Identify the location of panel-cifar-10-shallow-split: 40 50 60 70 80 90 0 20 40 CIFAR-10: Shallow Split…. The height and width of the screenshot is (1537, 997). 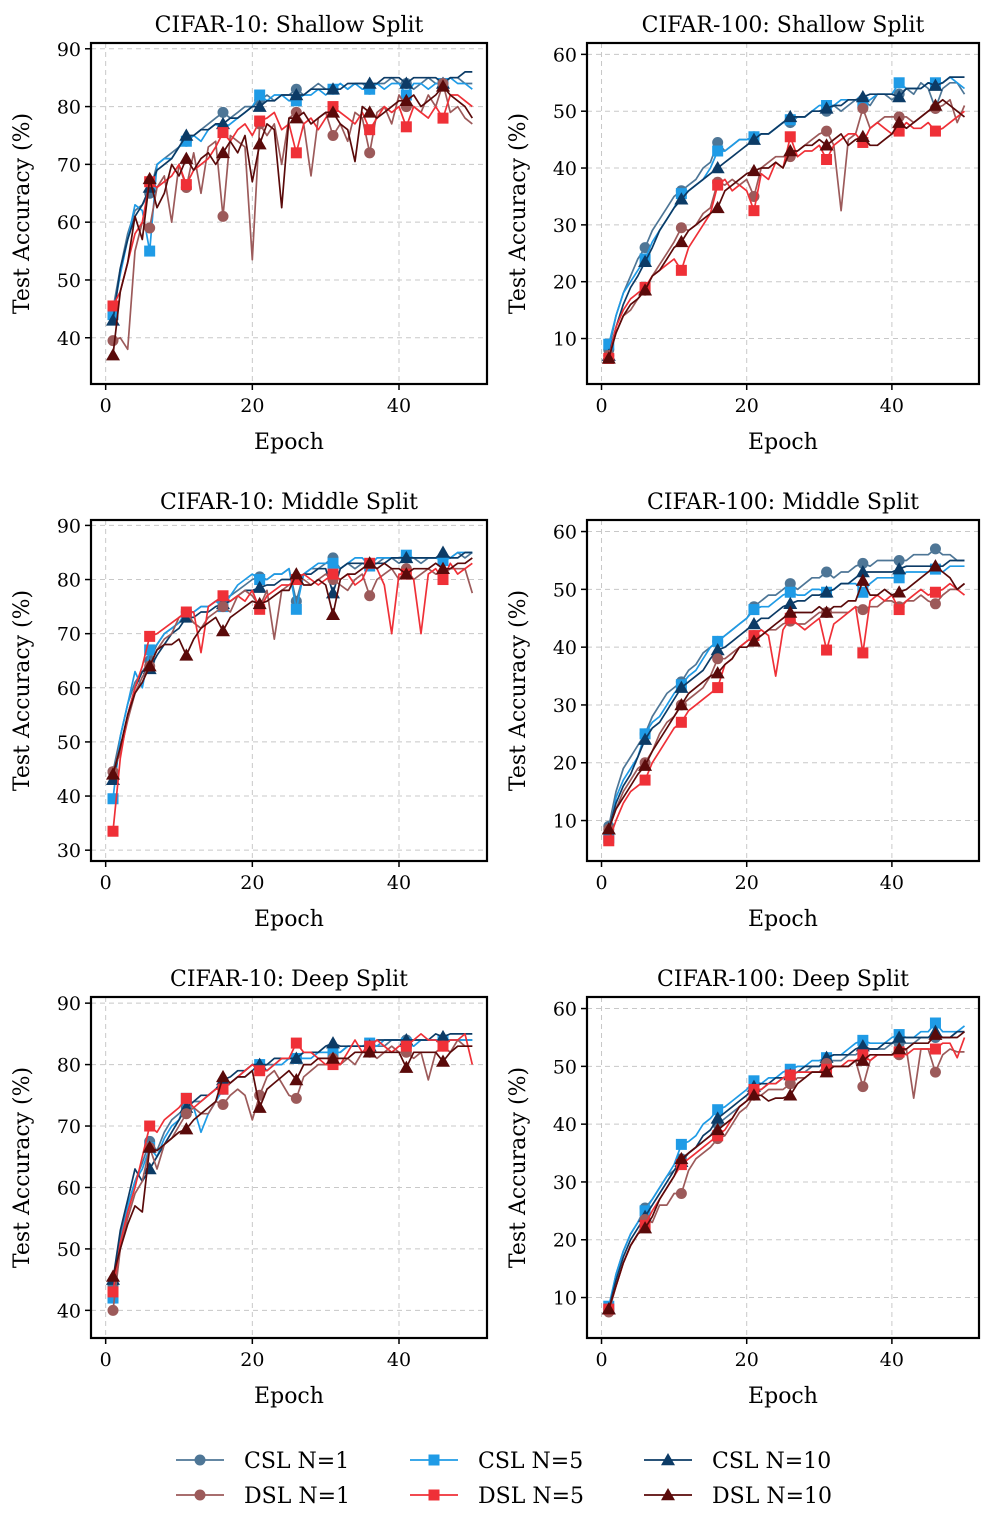
(249, 234).